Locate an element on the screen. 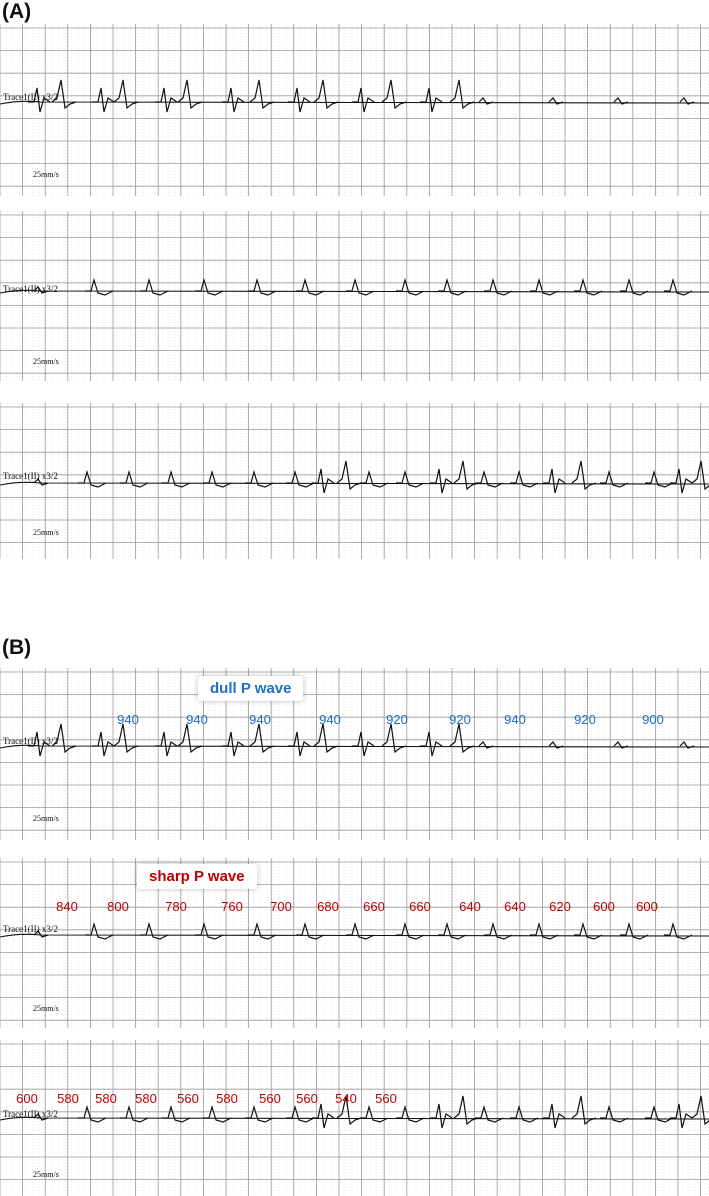 Image resolution: width=709 pixels, height=1196 pixels. rr-interval-label: 840 is located at coordinates (67, 906).